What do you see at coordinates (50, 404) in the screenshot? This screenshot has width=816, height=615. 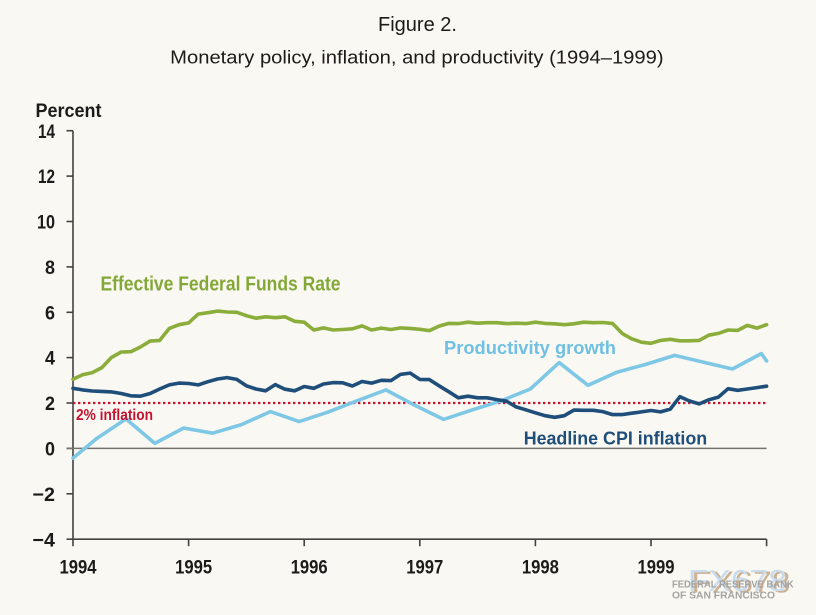 I see `svg-text: 2` at bounding box center [50, 404].